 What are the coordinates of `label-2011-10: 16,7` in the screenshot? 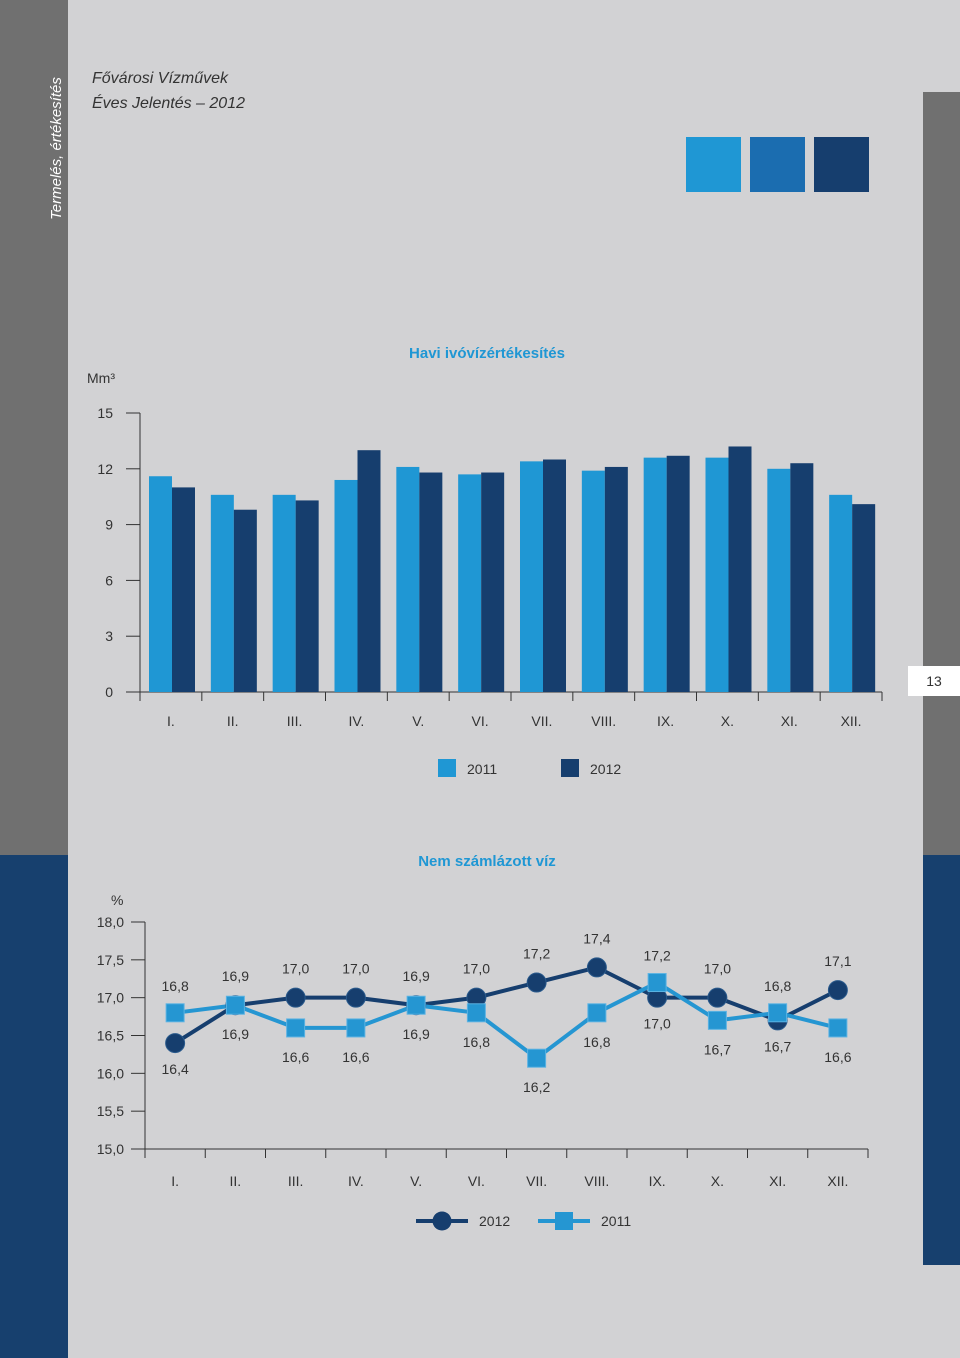 It's located at (717, 1049).